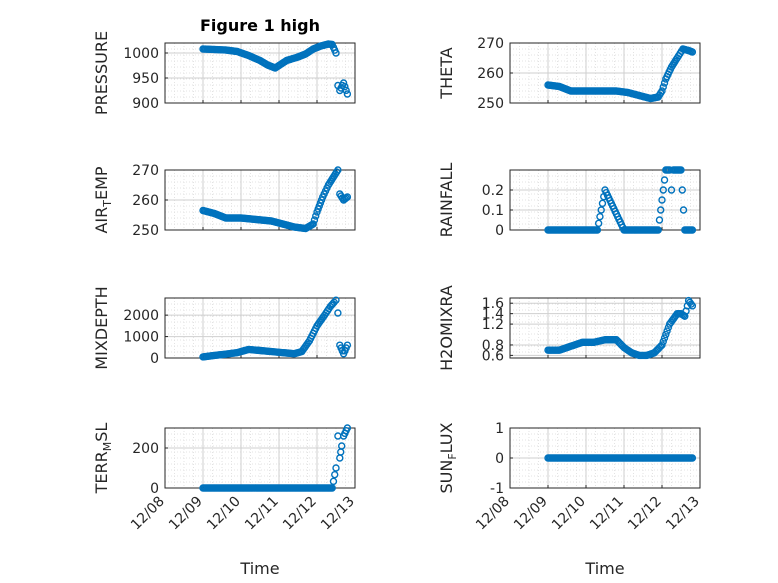  Describe the element at coordinates (490, 104) in the screenshot. I see `y-tick-label: 250` at that location.